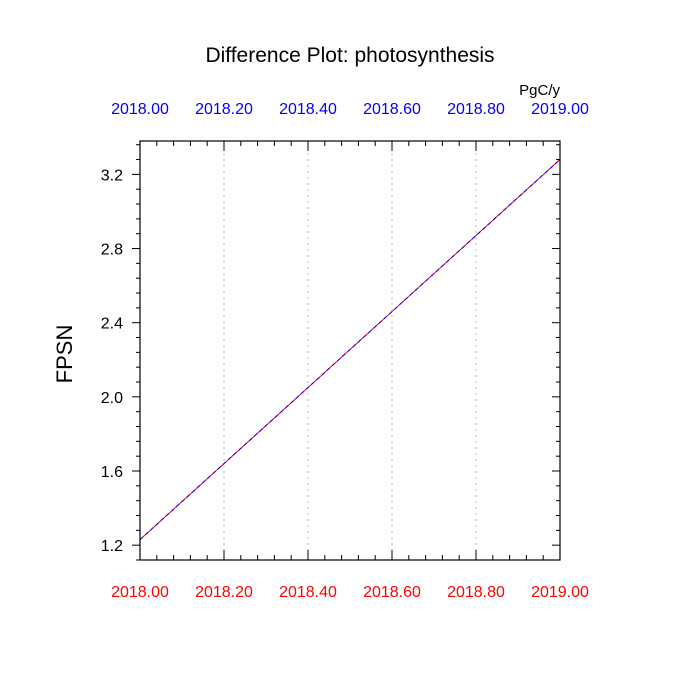 The width and height of the screenshot is (700, 700). What do you see at coordinates (140, 592) in the screenshot?
I see `x-tick-label-bottom: 2018.00` at bounding box center [140, 592].